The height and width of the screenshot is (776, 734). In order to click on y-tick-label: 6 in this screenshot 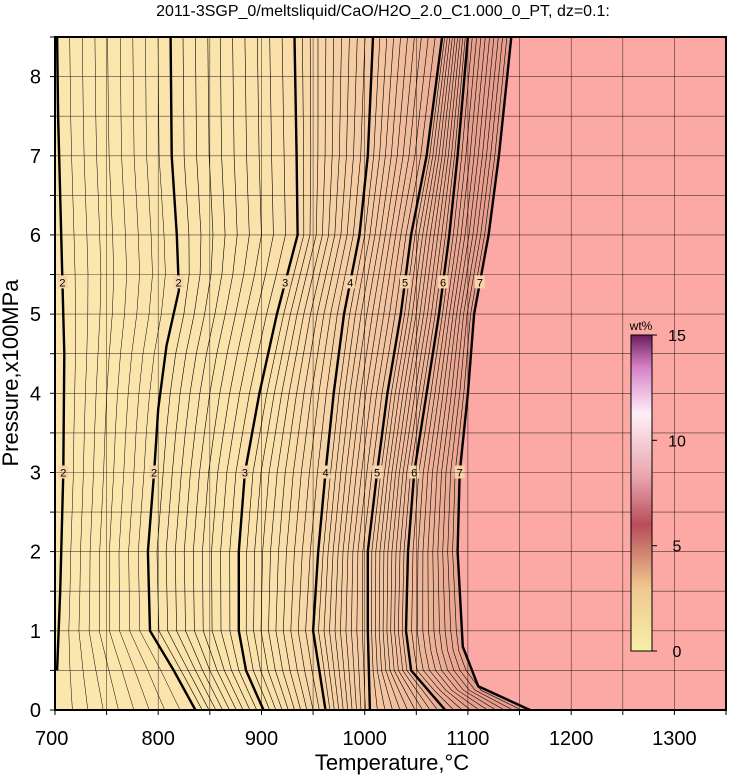, I will do `click(35, 236)`.